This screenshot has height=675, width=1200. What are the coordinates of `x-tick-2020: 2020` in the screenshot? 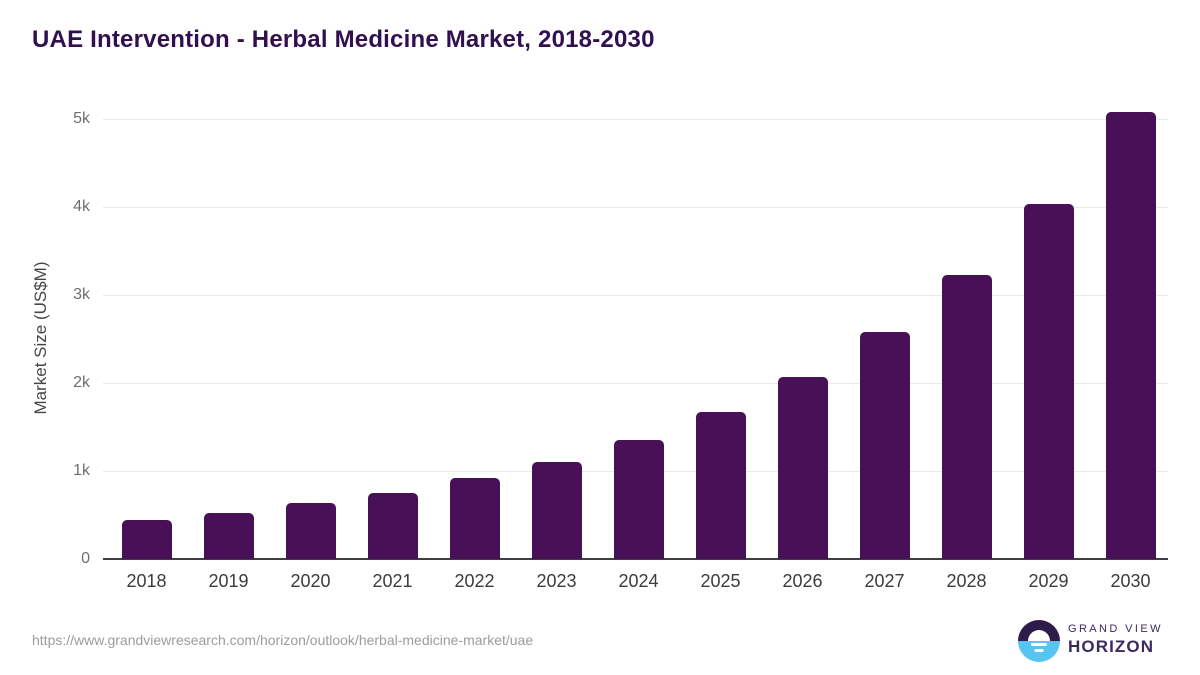 It's located at (310, 581).